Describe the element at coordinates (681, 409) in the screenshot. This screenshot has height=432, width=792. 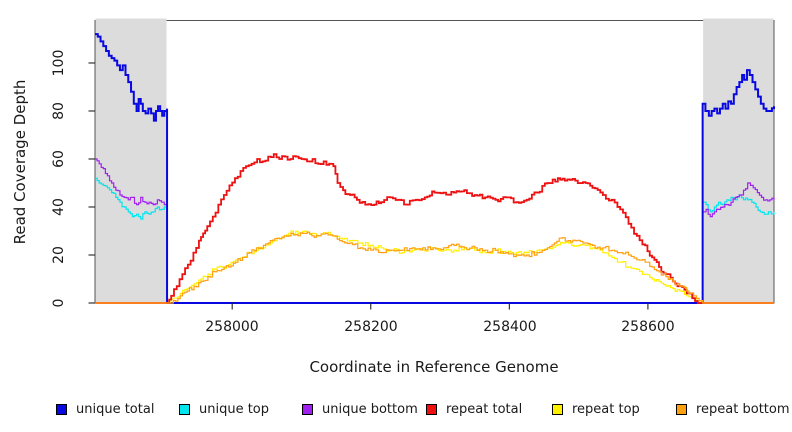
I see `repeat-bottom-swatch-icon` at that location.